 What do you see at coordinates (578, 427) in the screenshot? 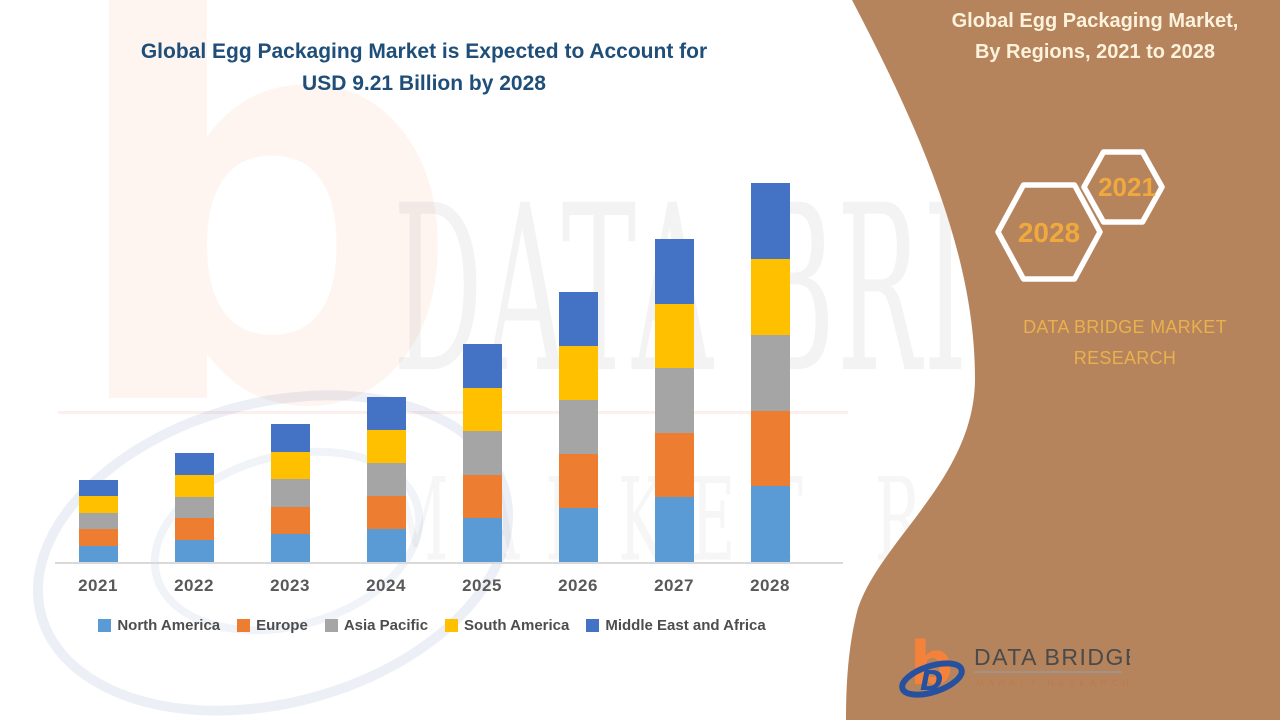
I see `bar-2026-asia-pacific` at bounding box center [578, 427].